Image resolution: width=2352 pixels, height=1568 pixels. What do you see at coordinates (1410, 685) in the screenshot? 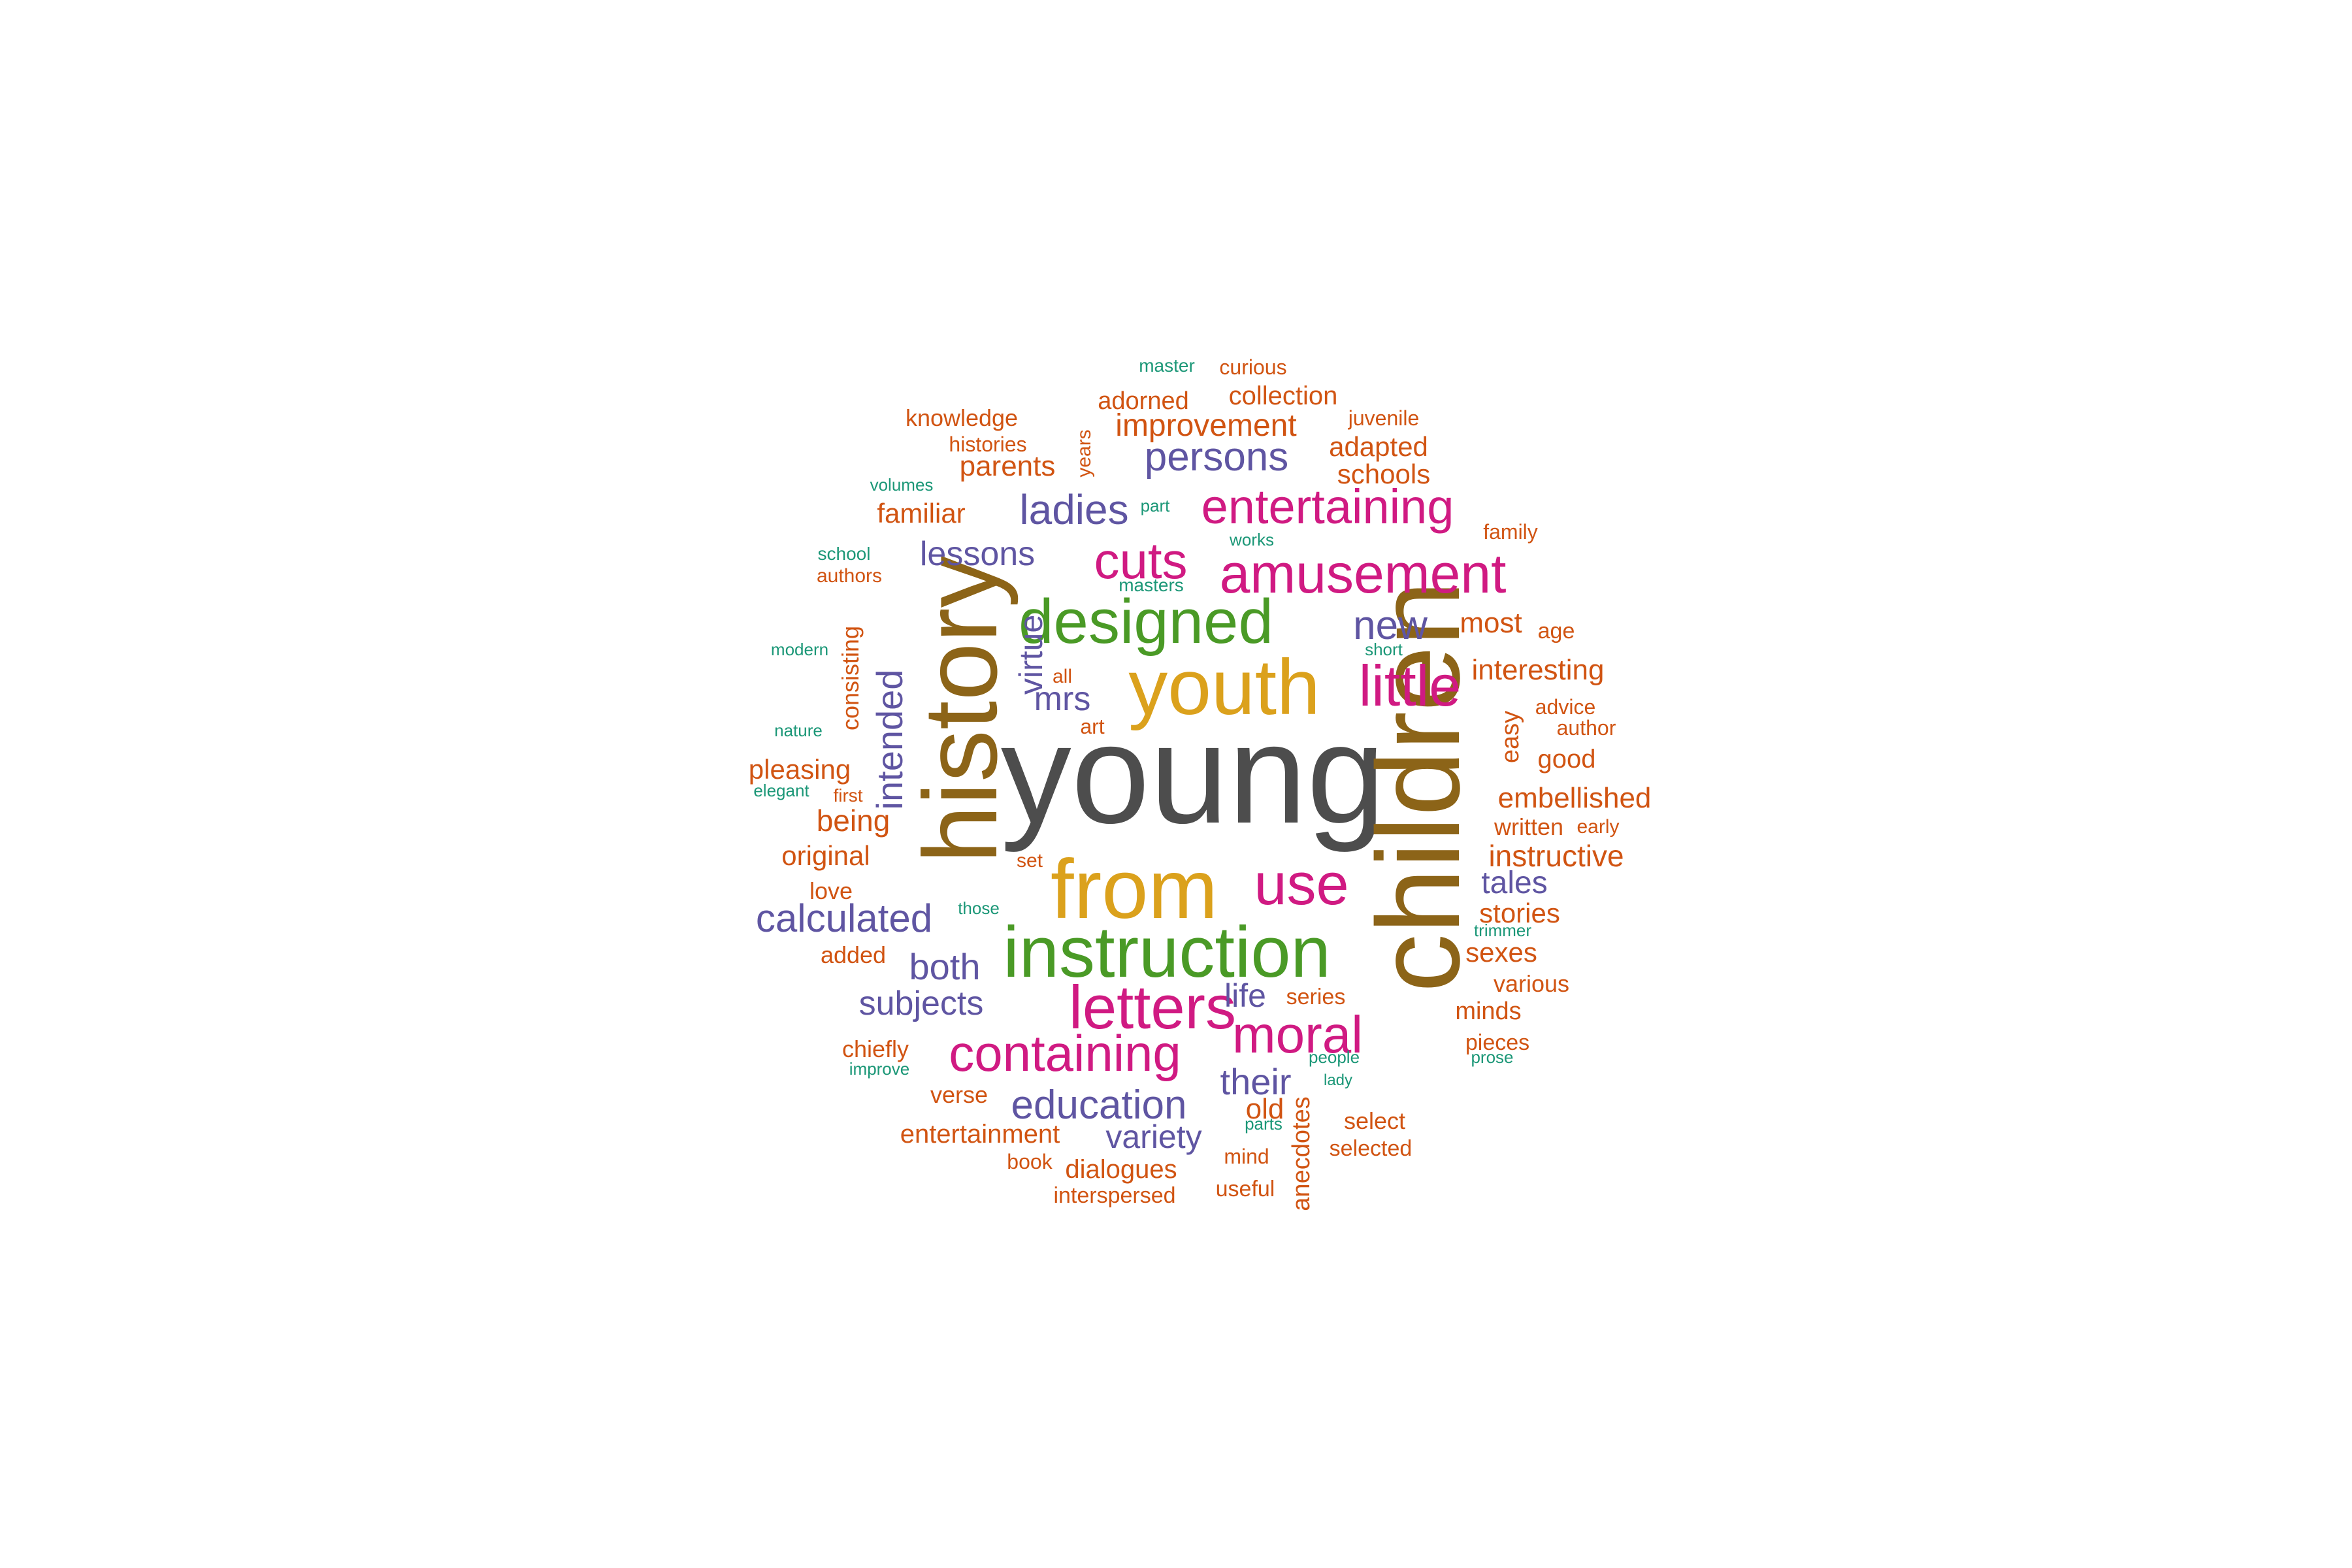
I see `word-little: little` at bounding box center [1410, 685].